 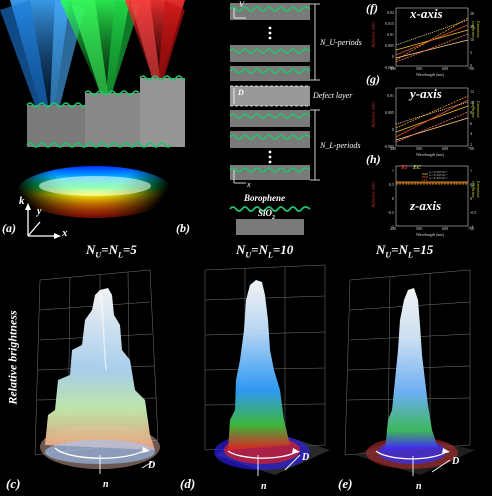 What do you see at coordinates (272, 378) in the screenshot?
I see `tower-d` at bounding box center [272, 378].